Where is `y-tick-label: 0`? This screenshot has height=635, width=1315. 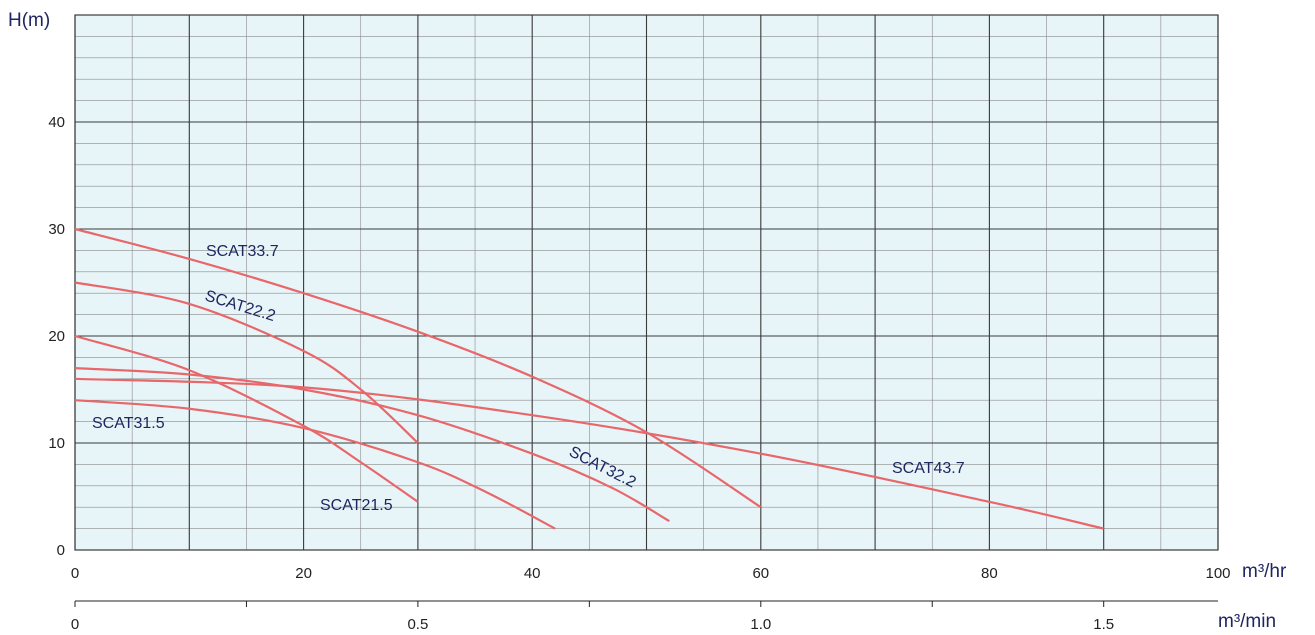
y-tick-label: 0 is located at coordinates (61, 550).